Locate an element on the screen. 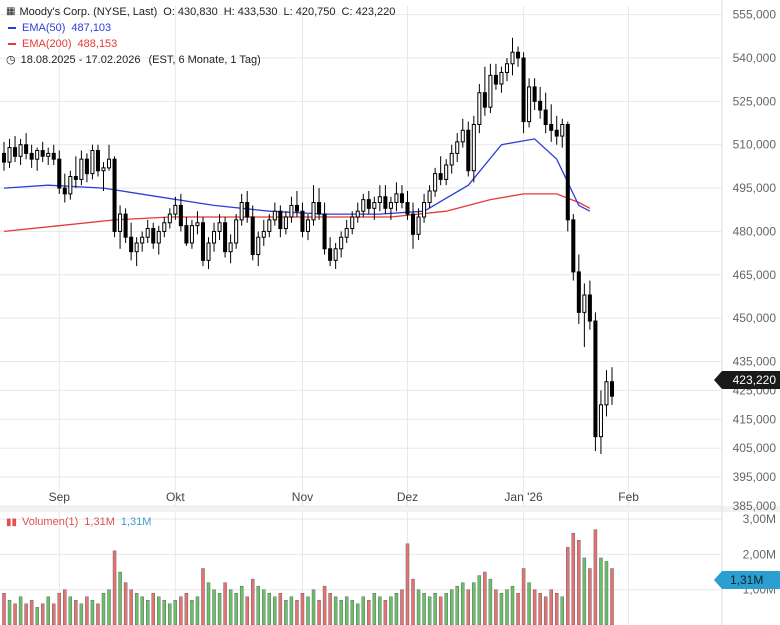  ema50-legend: EMA(50) 487,103 is located at coordinates (203, 28).